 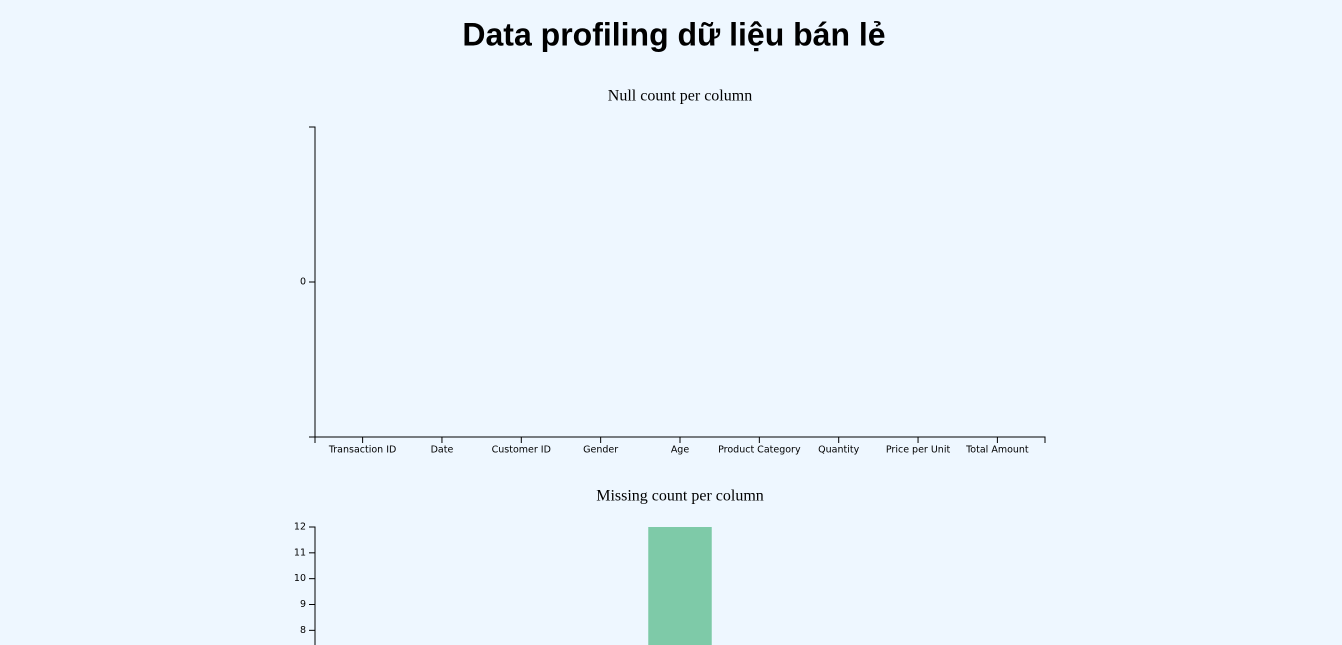 I want to click on x-tick-label: Transaction ID, so click(x=362, y=450).